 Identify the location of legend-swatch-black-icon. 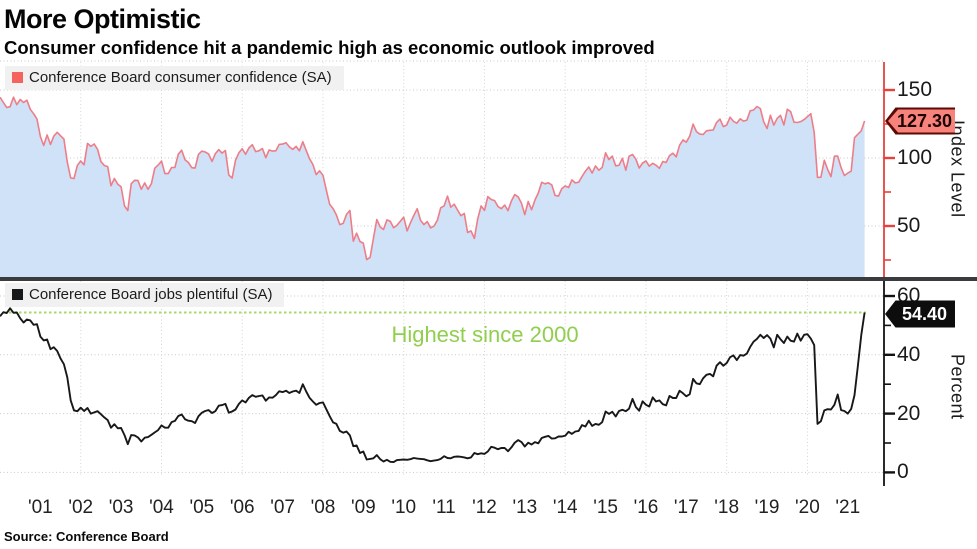
(17, 294).